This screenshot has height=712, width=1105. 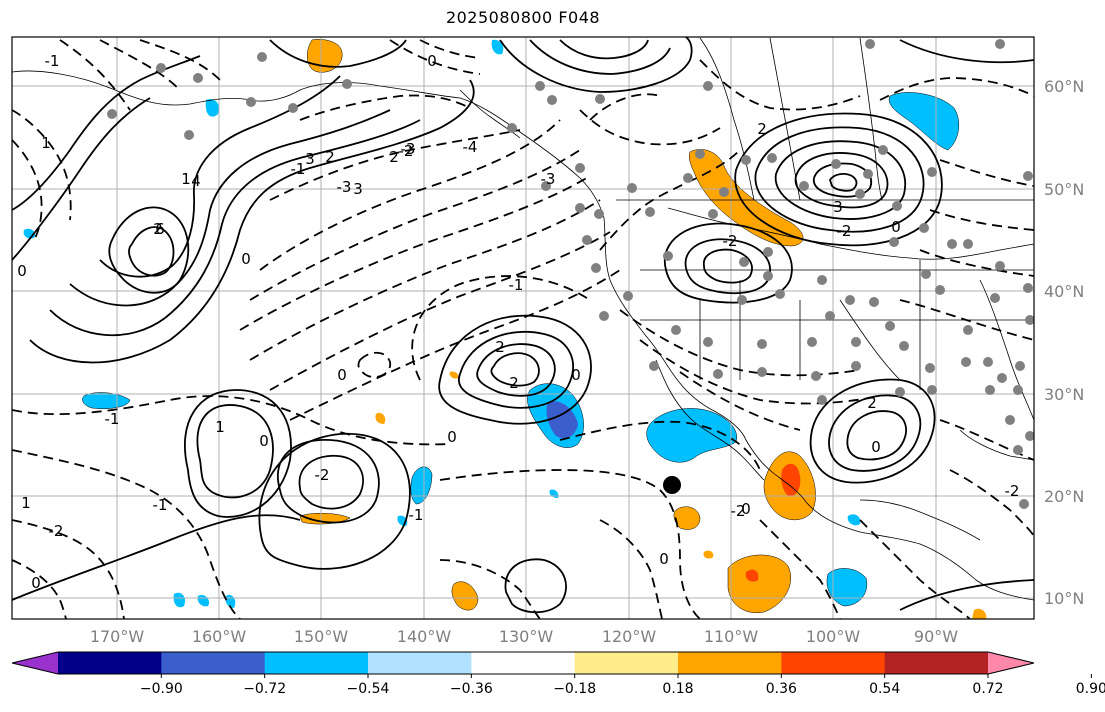 What do you see at coordinates (1064, 342) in the screenshot?
I see `latitude-labels: 60°N 50°N 40°N 30°N 20°N 10°N` at bounding box center [1064, 342].